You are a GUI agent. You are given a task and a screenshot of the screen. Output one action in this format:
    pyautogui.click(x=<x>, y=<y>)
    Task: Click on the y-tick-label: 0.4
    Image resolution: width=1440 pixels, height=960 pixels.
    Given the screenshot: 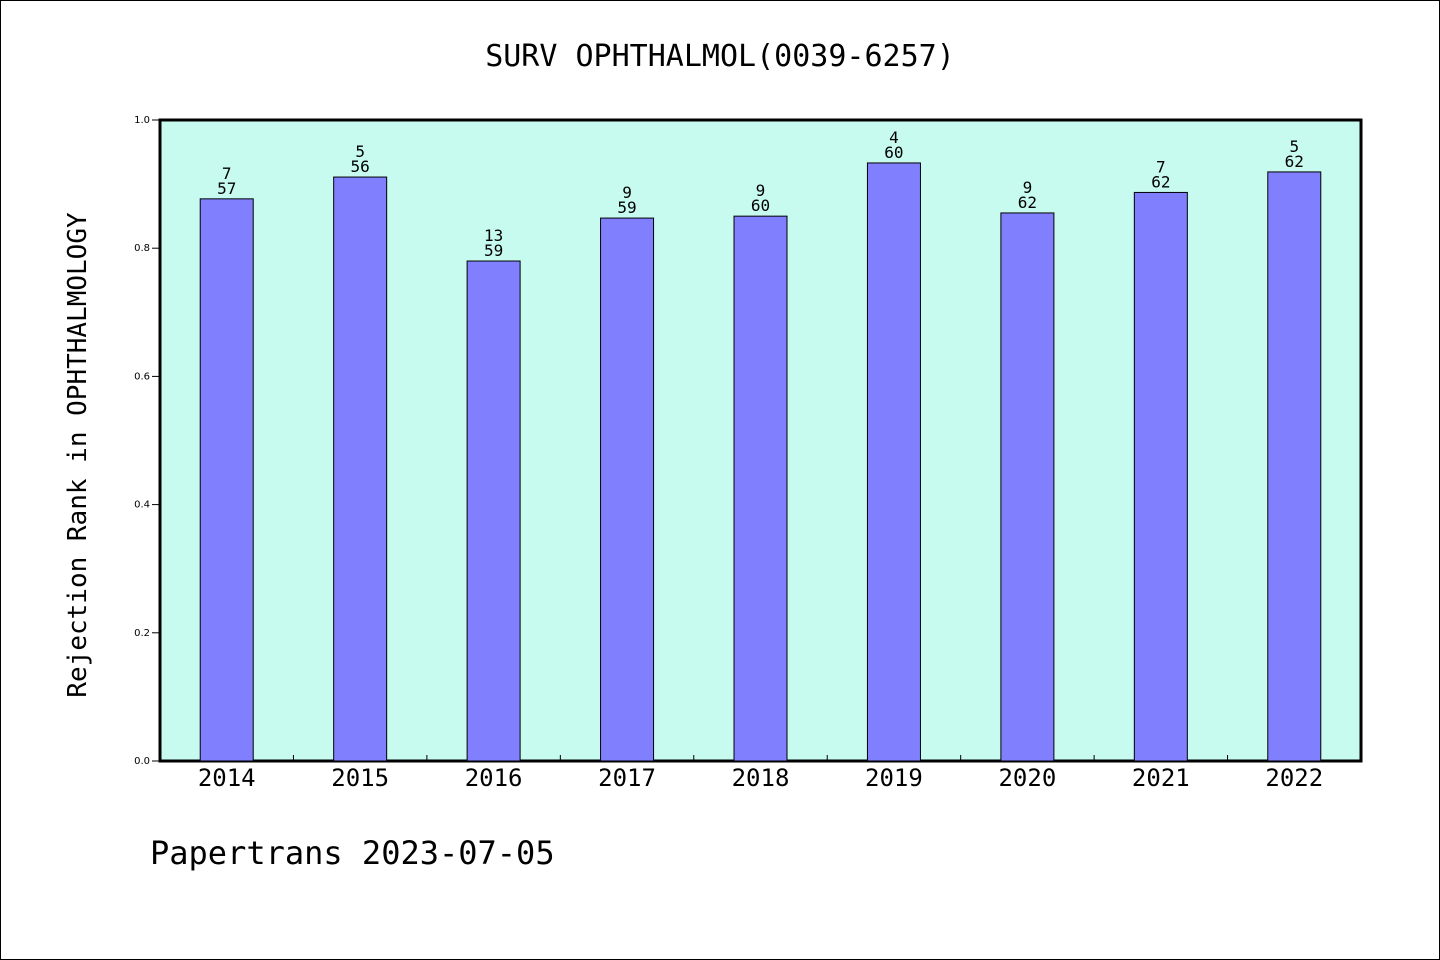 What is the action you would take?
    pyautogui.click(x=142, y=505)
    